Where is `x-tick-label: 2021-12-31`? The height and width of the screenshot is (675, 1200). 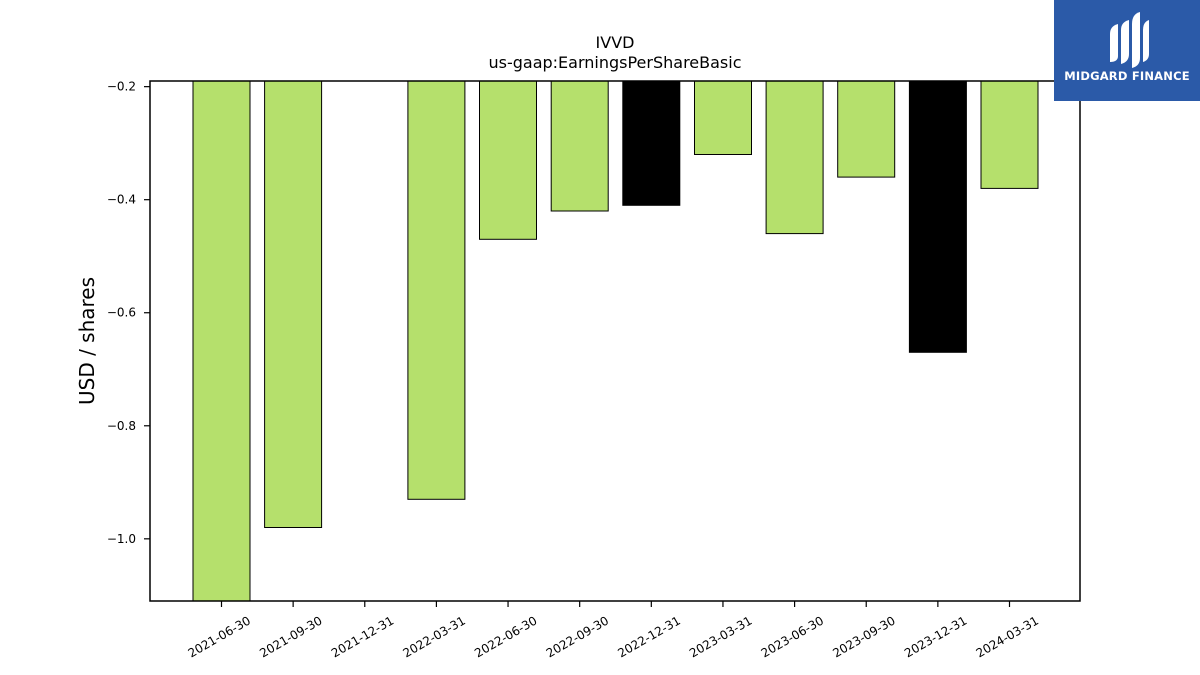 x-tick-label: 2021-12-31 is located at coordinates (362, 636).